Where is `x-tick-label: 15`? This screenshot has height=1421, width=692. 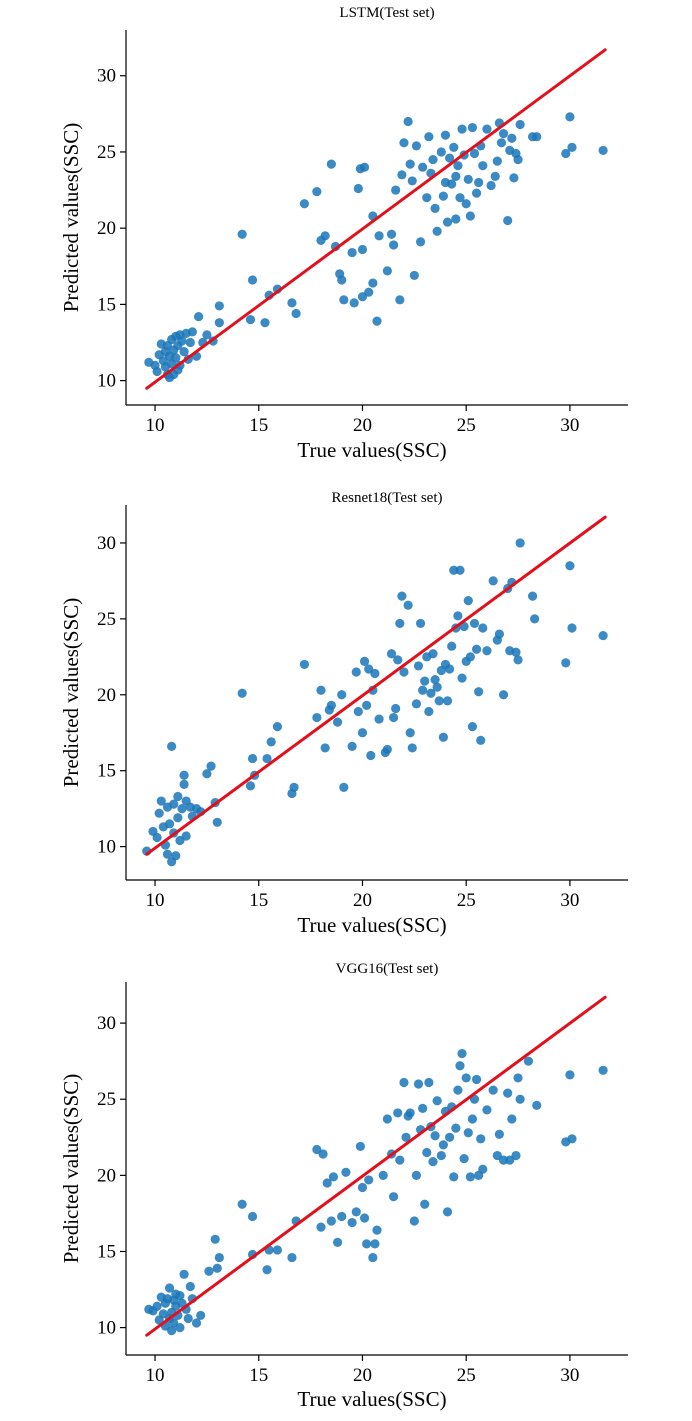 x-tick-label: 15 is located at coordinates (258, 1375).